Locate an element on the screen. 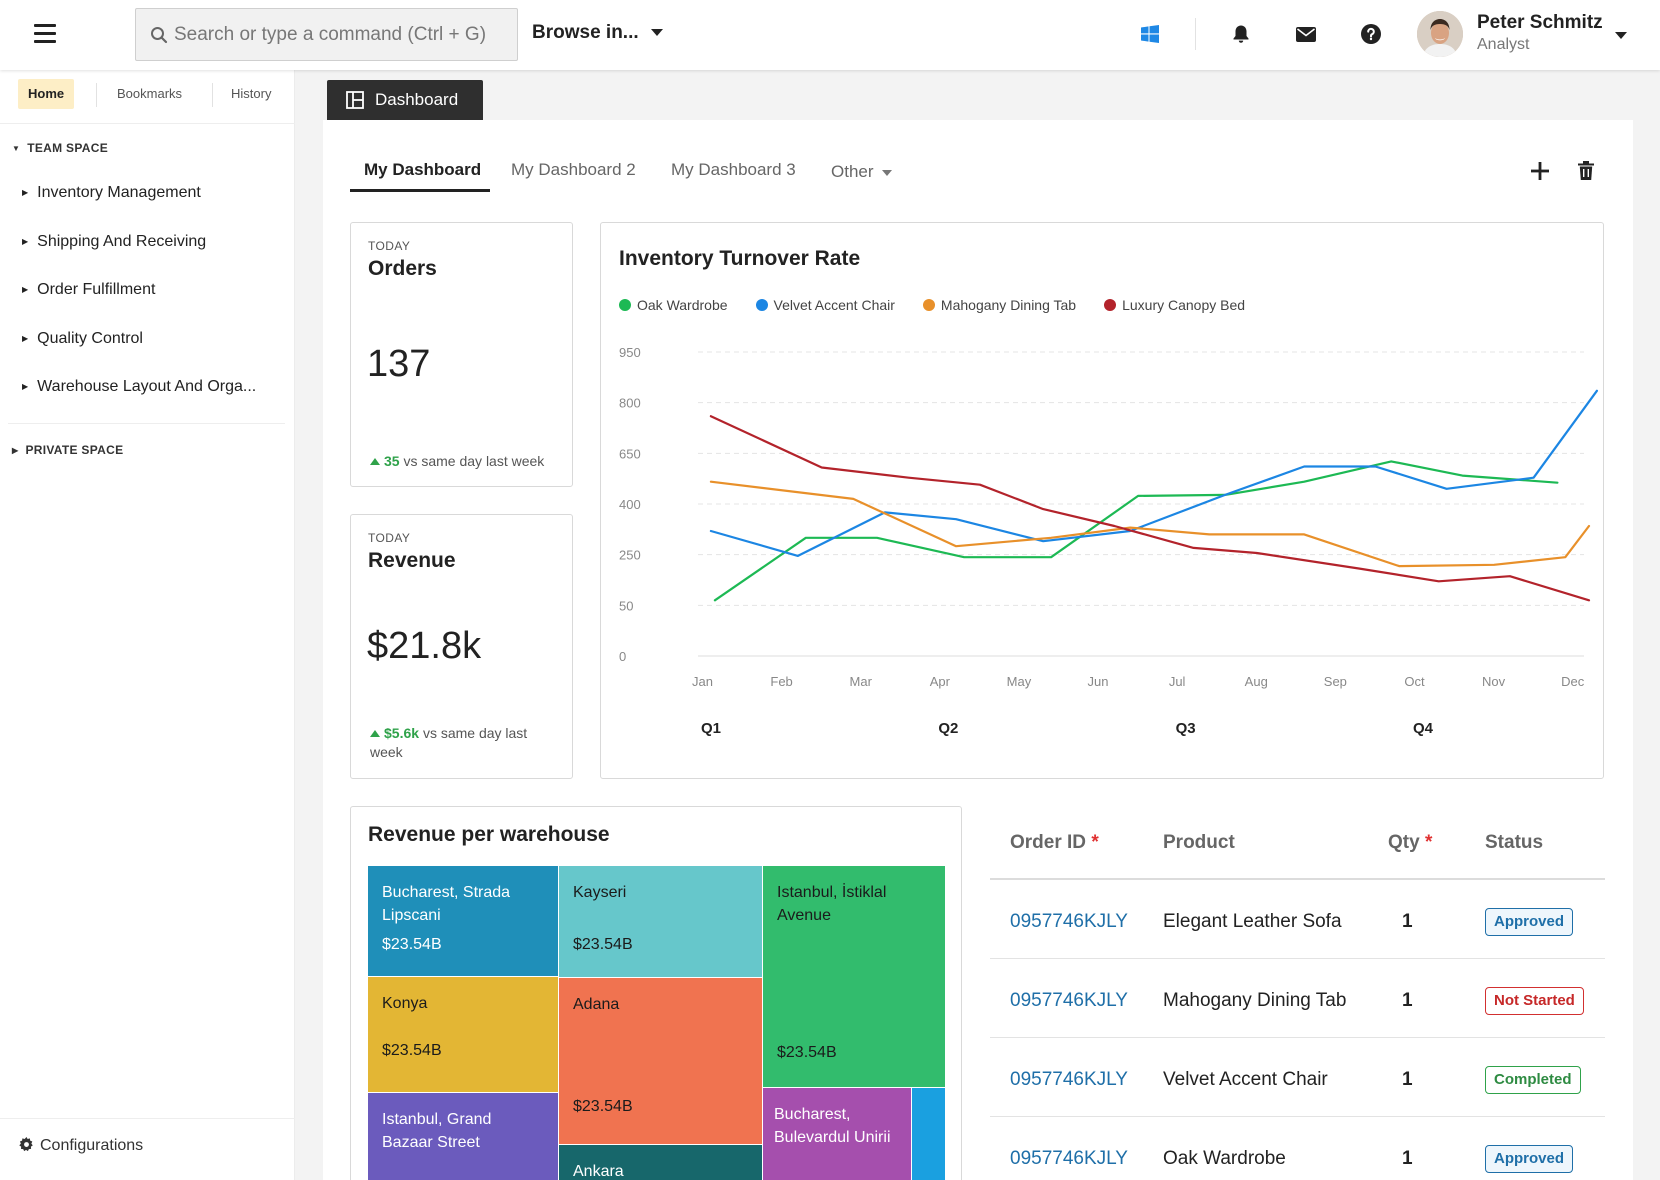  kpi-delta-value: 35 is located at coordinates (392, 461).